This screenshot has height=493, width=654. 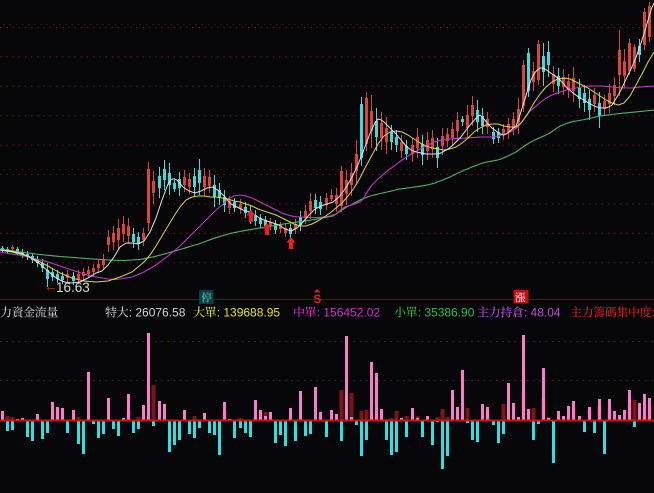 What do you see at coordinates (73, 287) in the screenshot?
I see `svg-text: 16.63` at bounding box center [73, 287].